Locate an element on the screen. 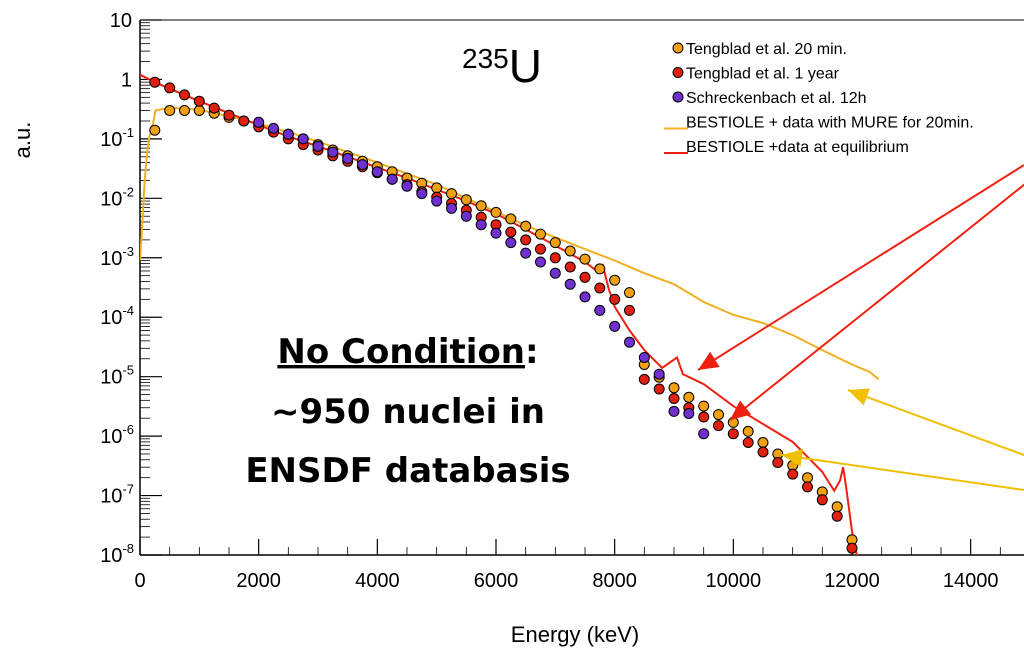 The image size is (1024, 653). legend-marker is located at coordinates (678, 97).